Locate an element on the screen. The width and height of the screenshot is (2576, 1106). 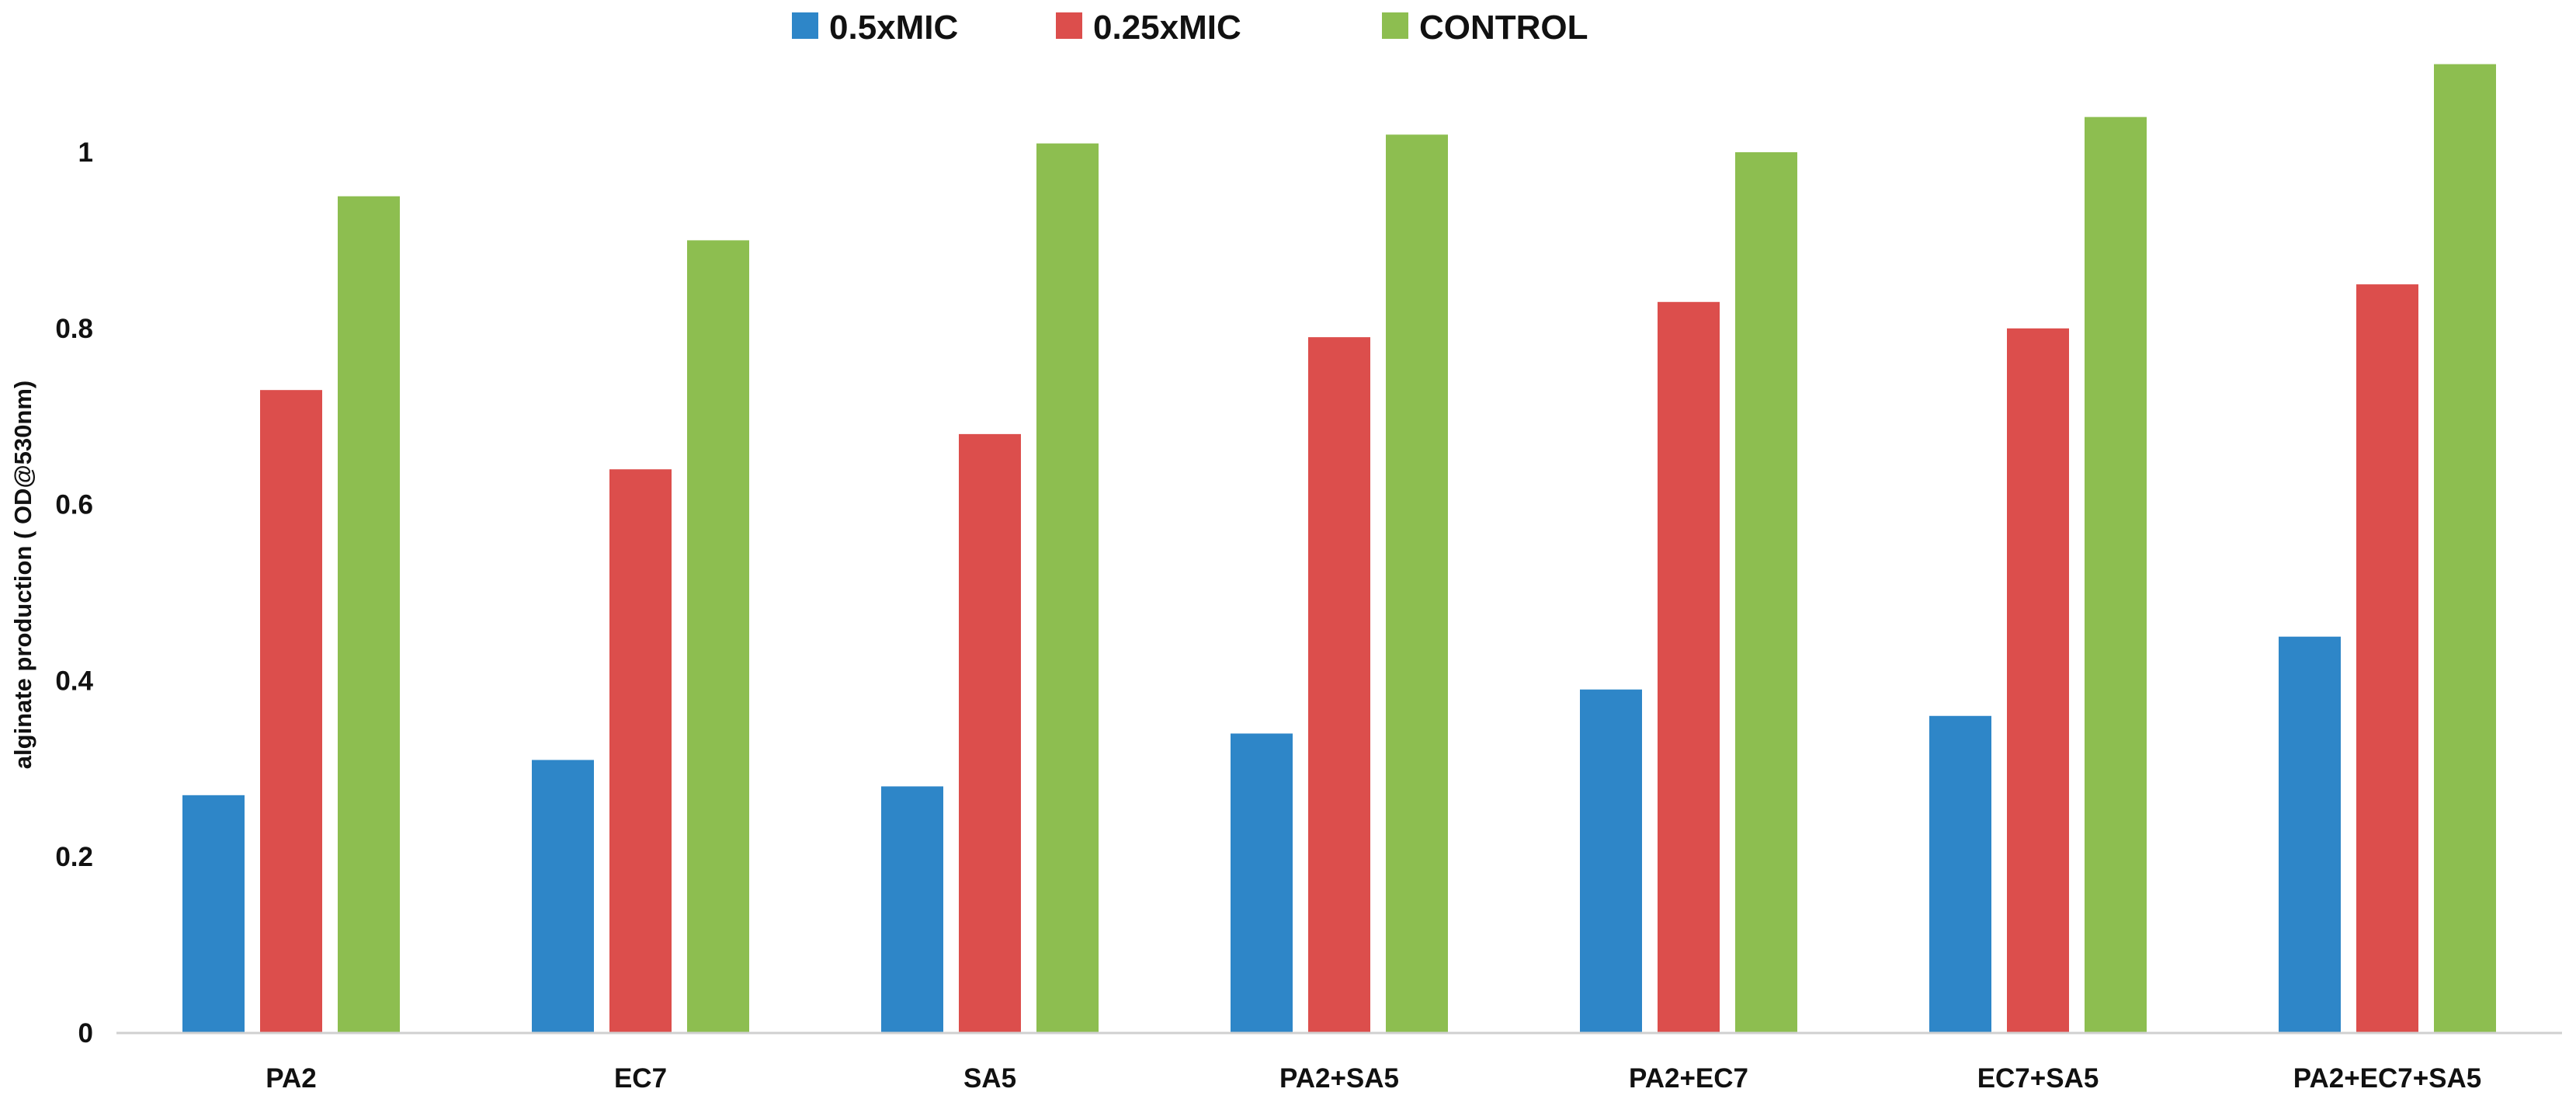
x-category-label: EC7+SA5 is located at coordinates (2038, 1078).